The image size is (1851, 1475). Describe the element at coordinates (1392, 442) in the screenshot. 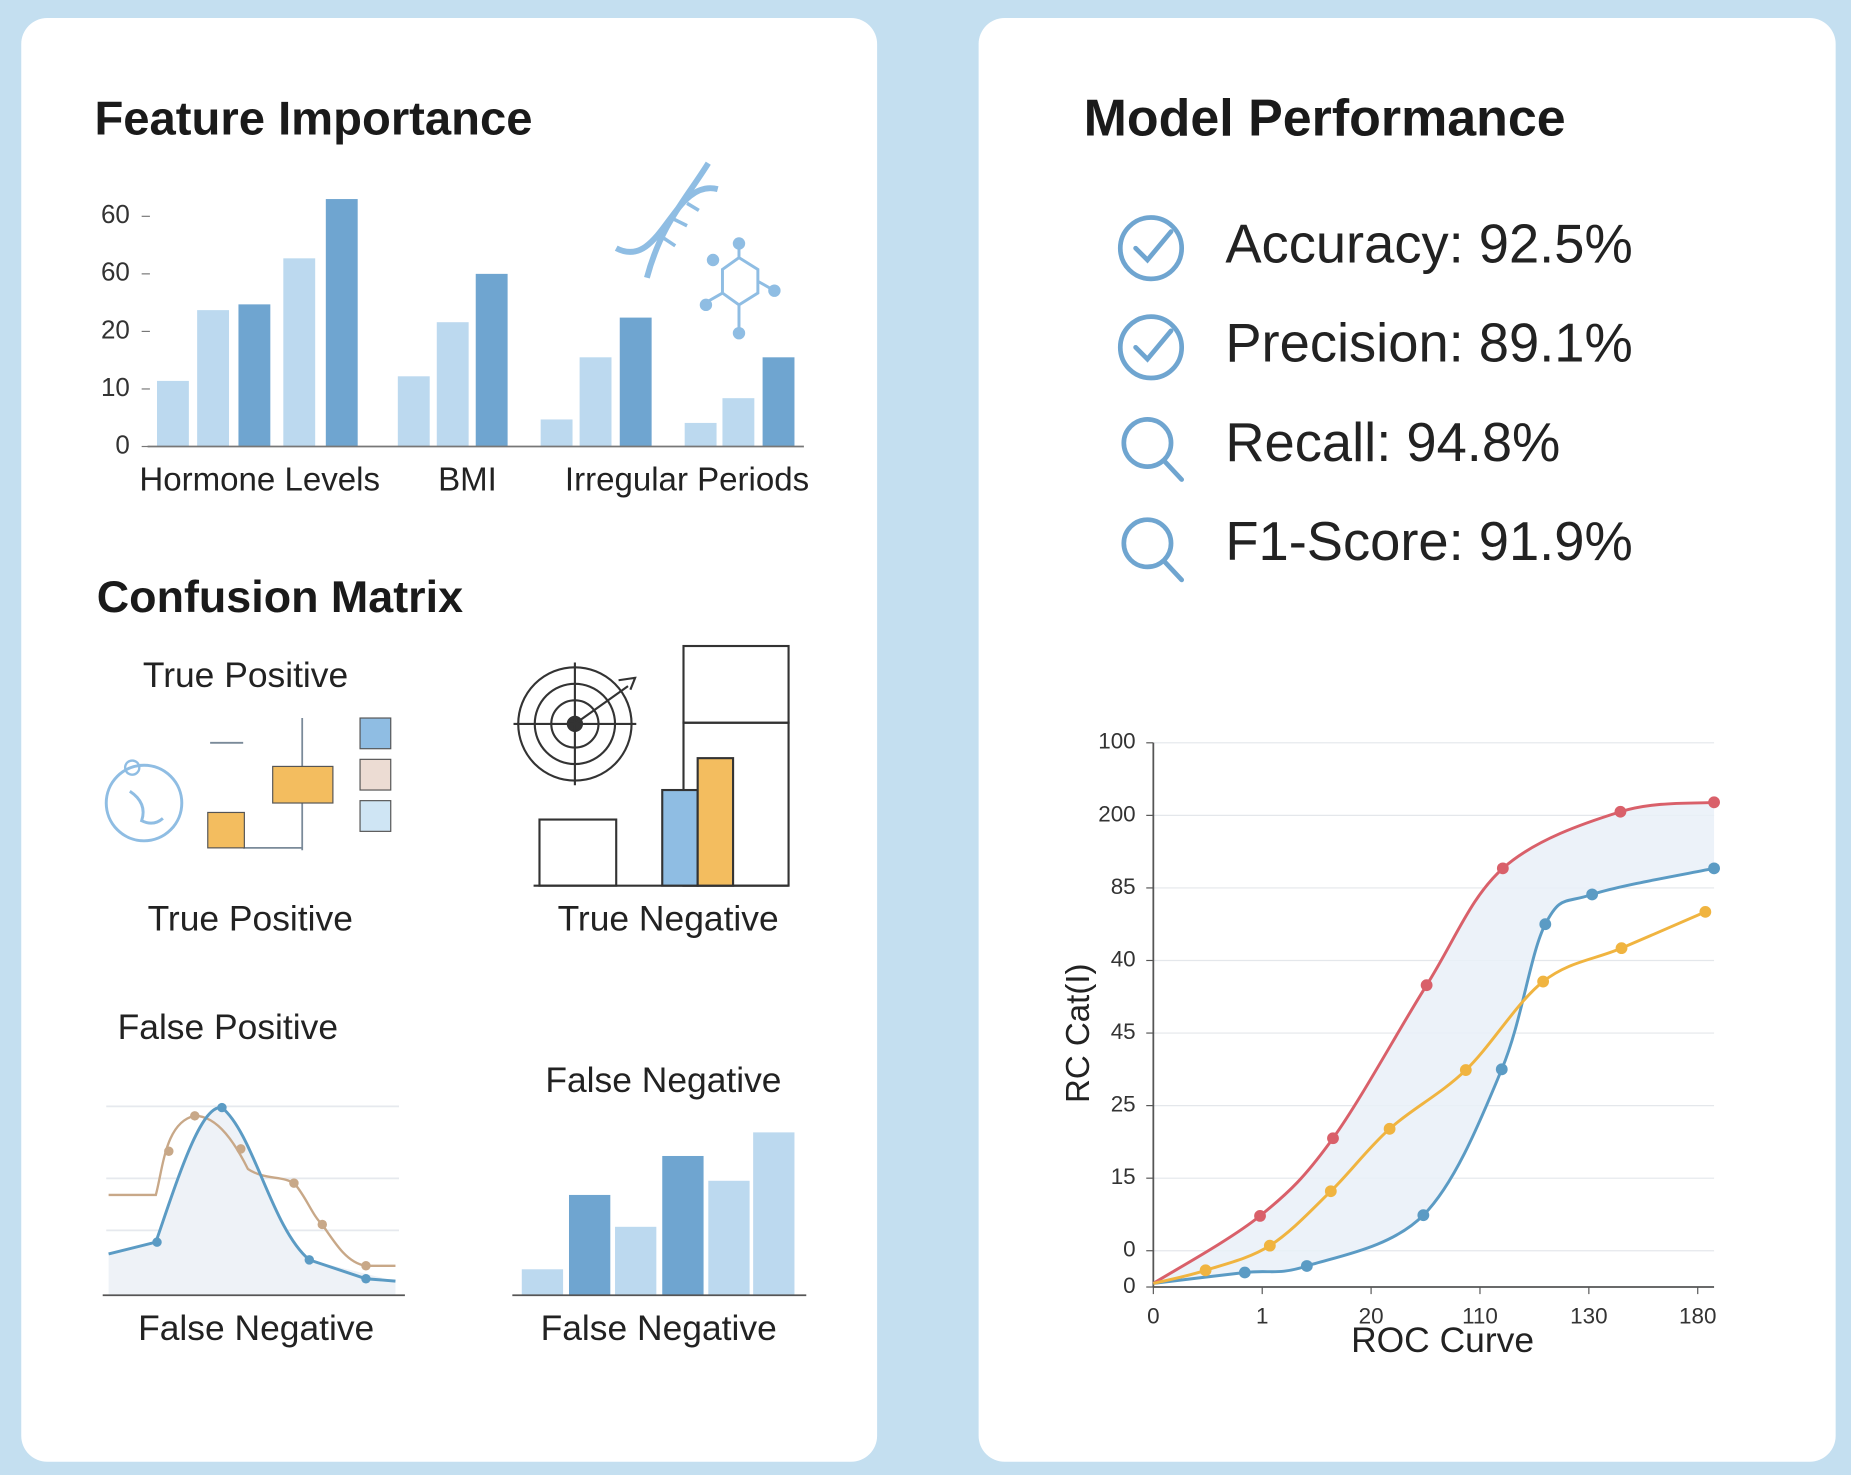

I see `metric: Recall: 94.8%` at that location.